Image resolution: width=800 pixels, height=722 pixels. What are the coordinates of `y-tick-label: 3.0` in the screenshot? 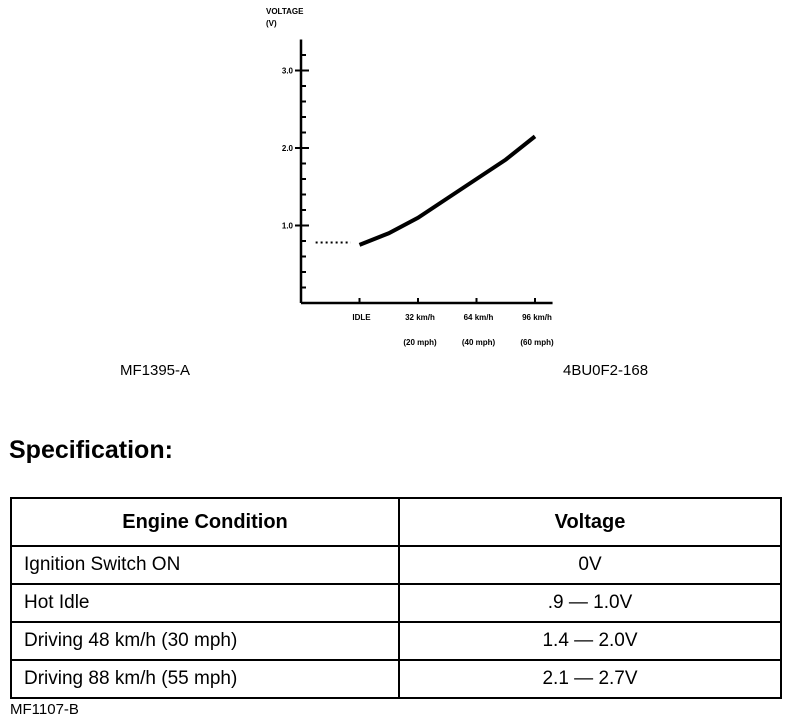 It's located at (288, 71).